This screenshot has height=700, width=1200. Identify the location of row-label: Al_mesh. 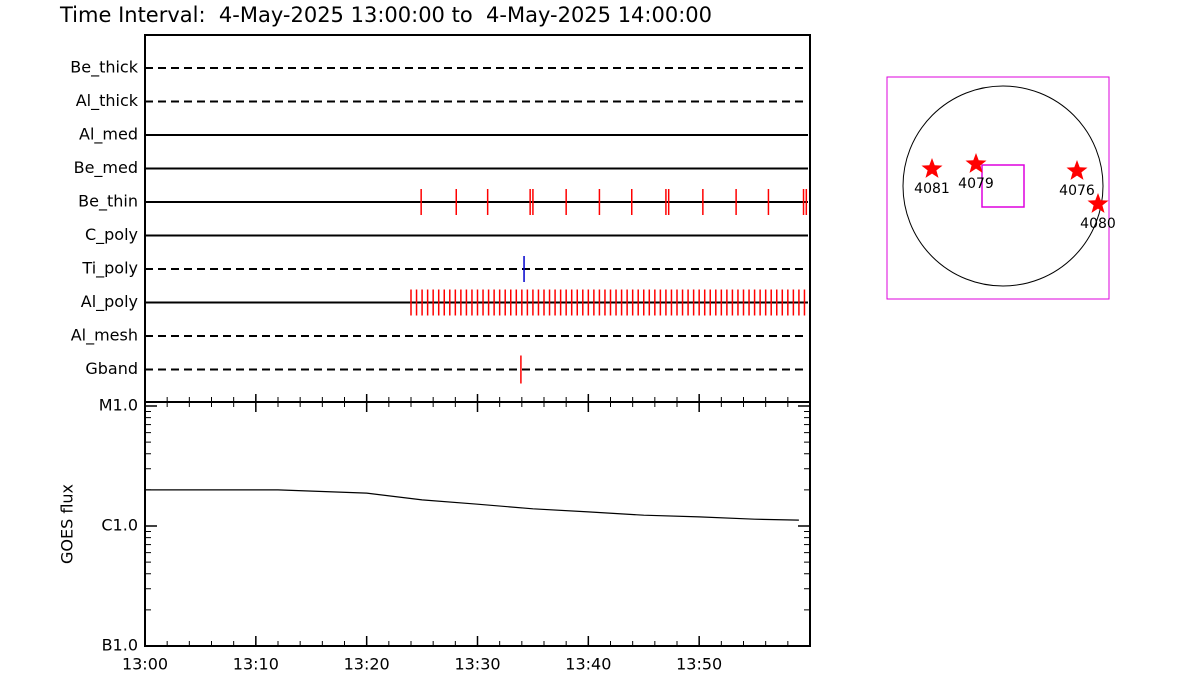
(104, 336).